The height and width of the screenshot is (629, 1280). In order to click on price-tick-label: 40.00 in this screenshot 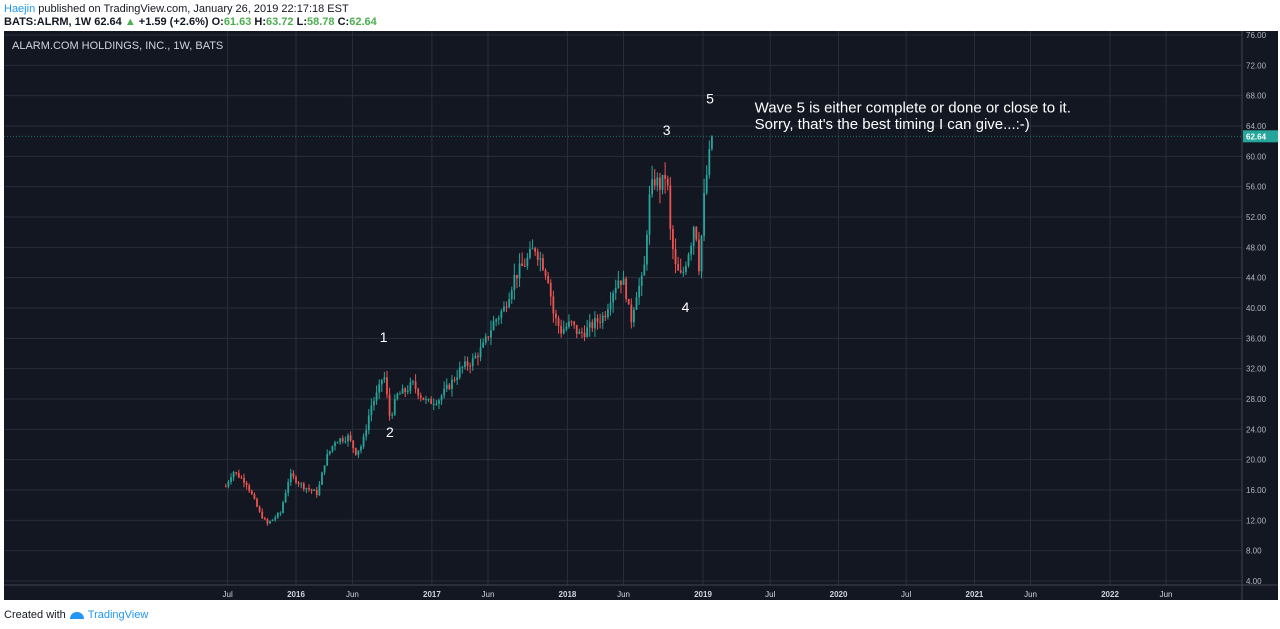, I will do `click(1256, 308)`.